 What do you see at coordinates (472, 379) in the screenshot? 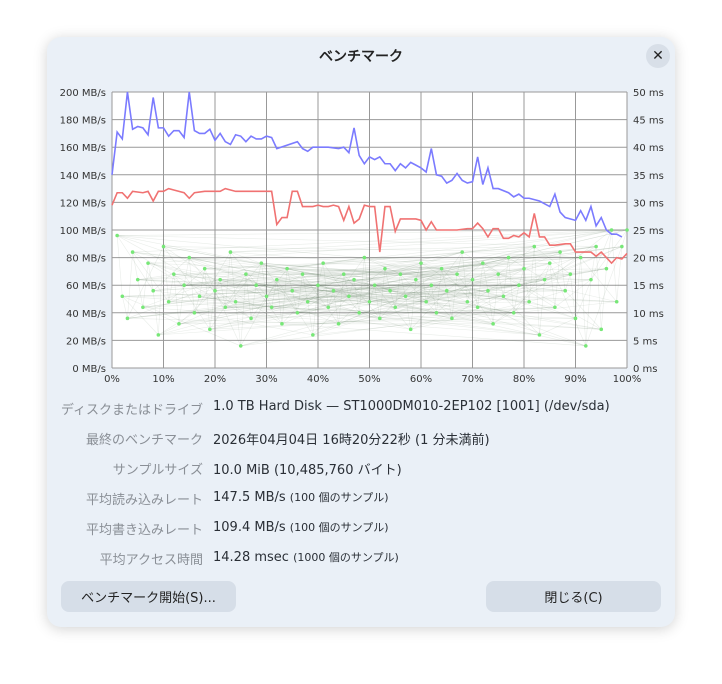
I see `x-tick-label: 70%` at bounding box center [472, 379].